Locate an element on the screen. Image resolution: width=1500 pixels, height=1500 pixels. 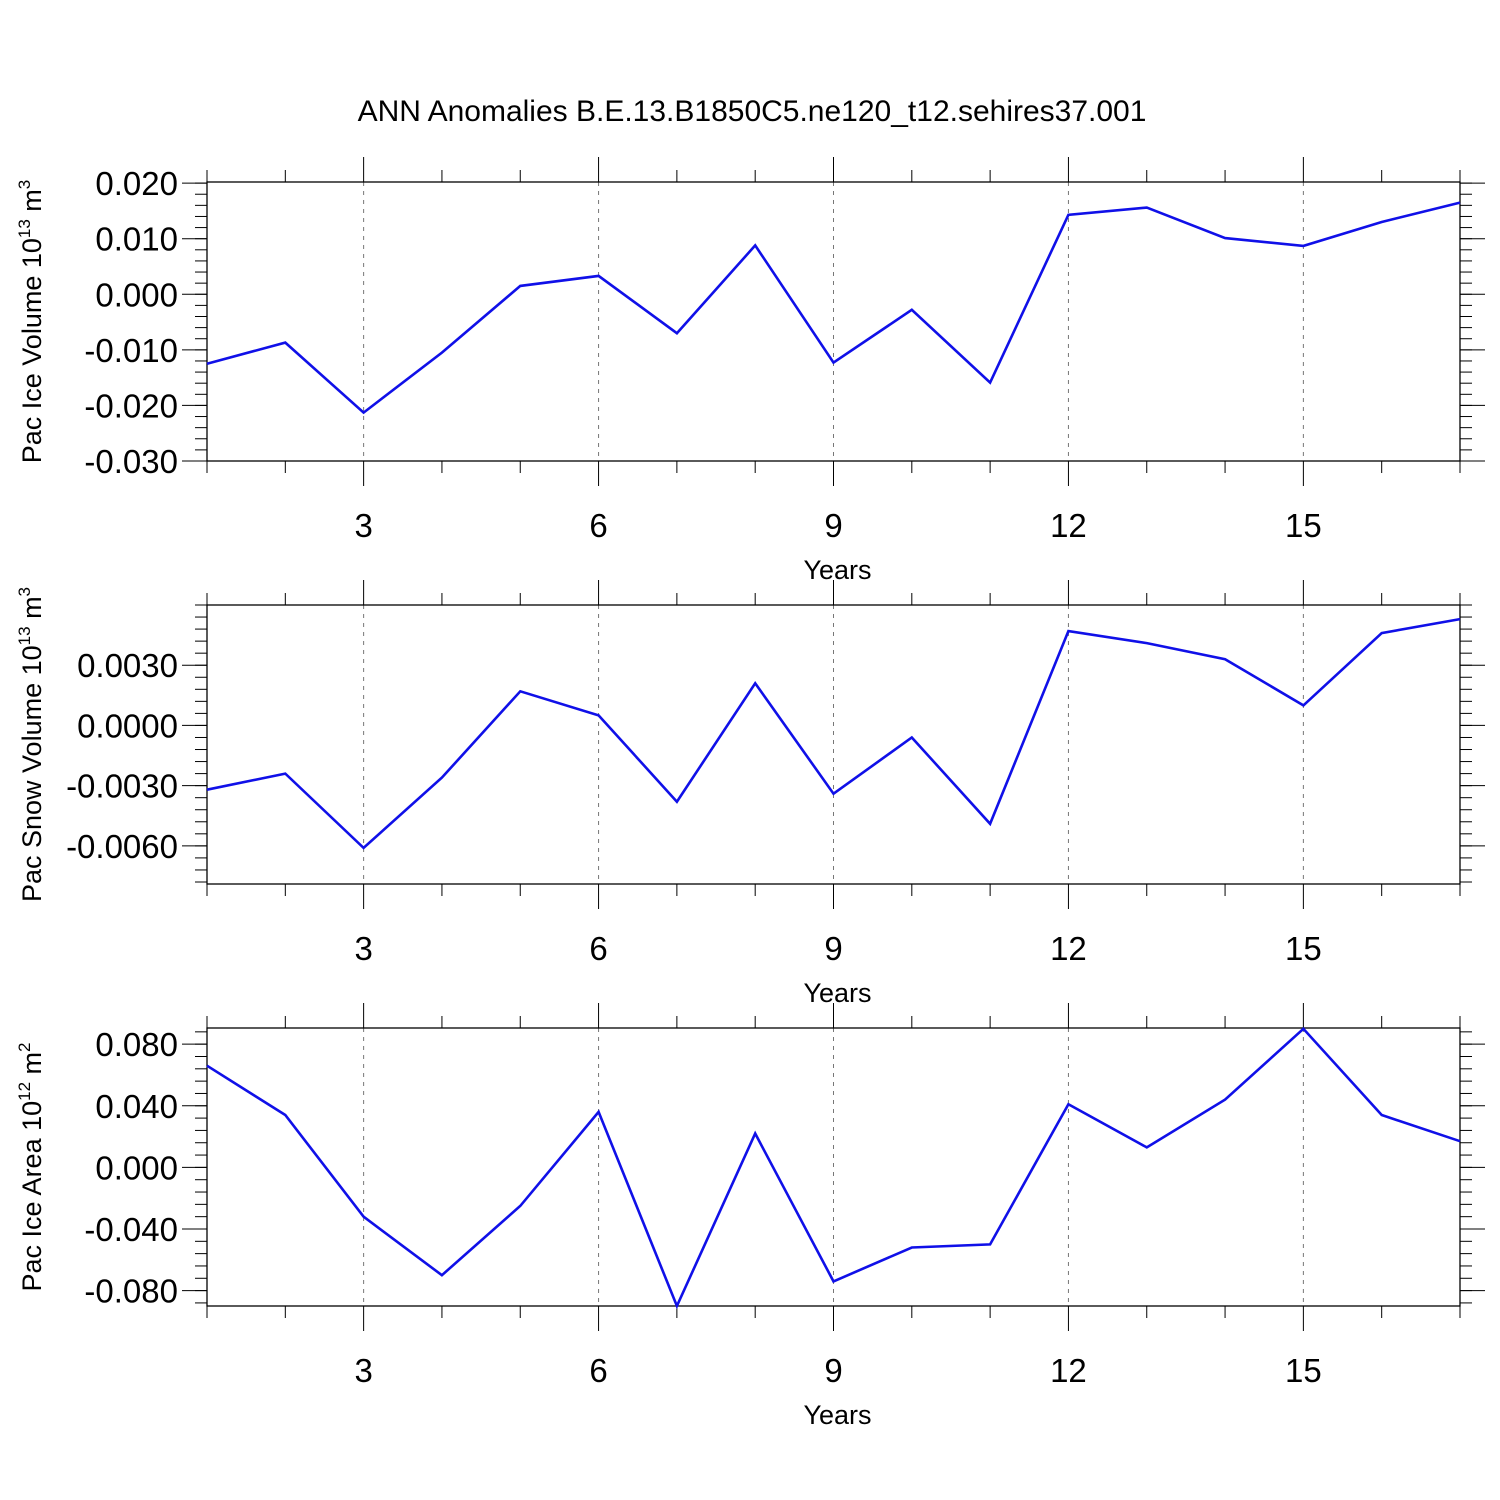
y-tick-label: 0.020 is located at coordinates (136, 183).